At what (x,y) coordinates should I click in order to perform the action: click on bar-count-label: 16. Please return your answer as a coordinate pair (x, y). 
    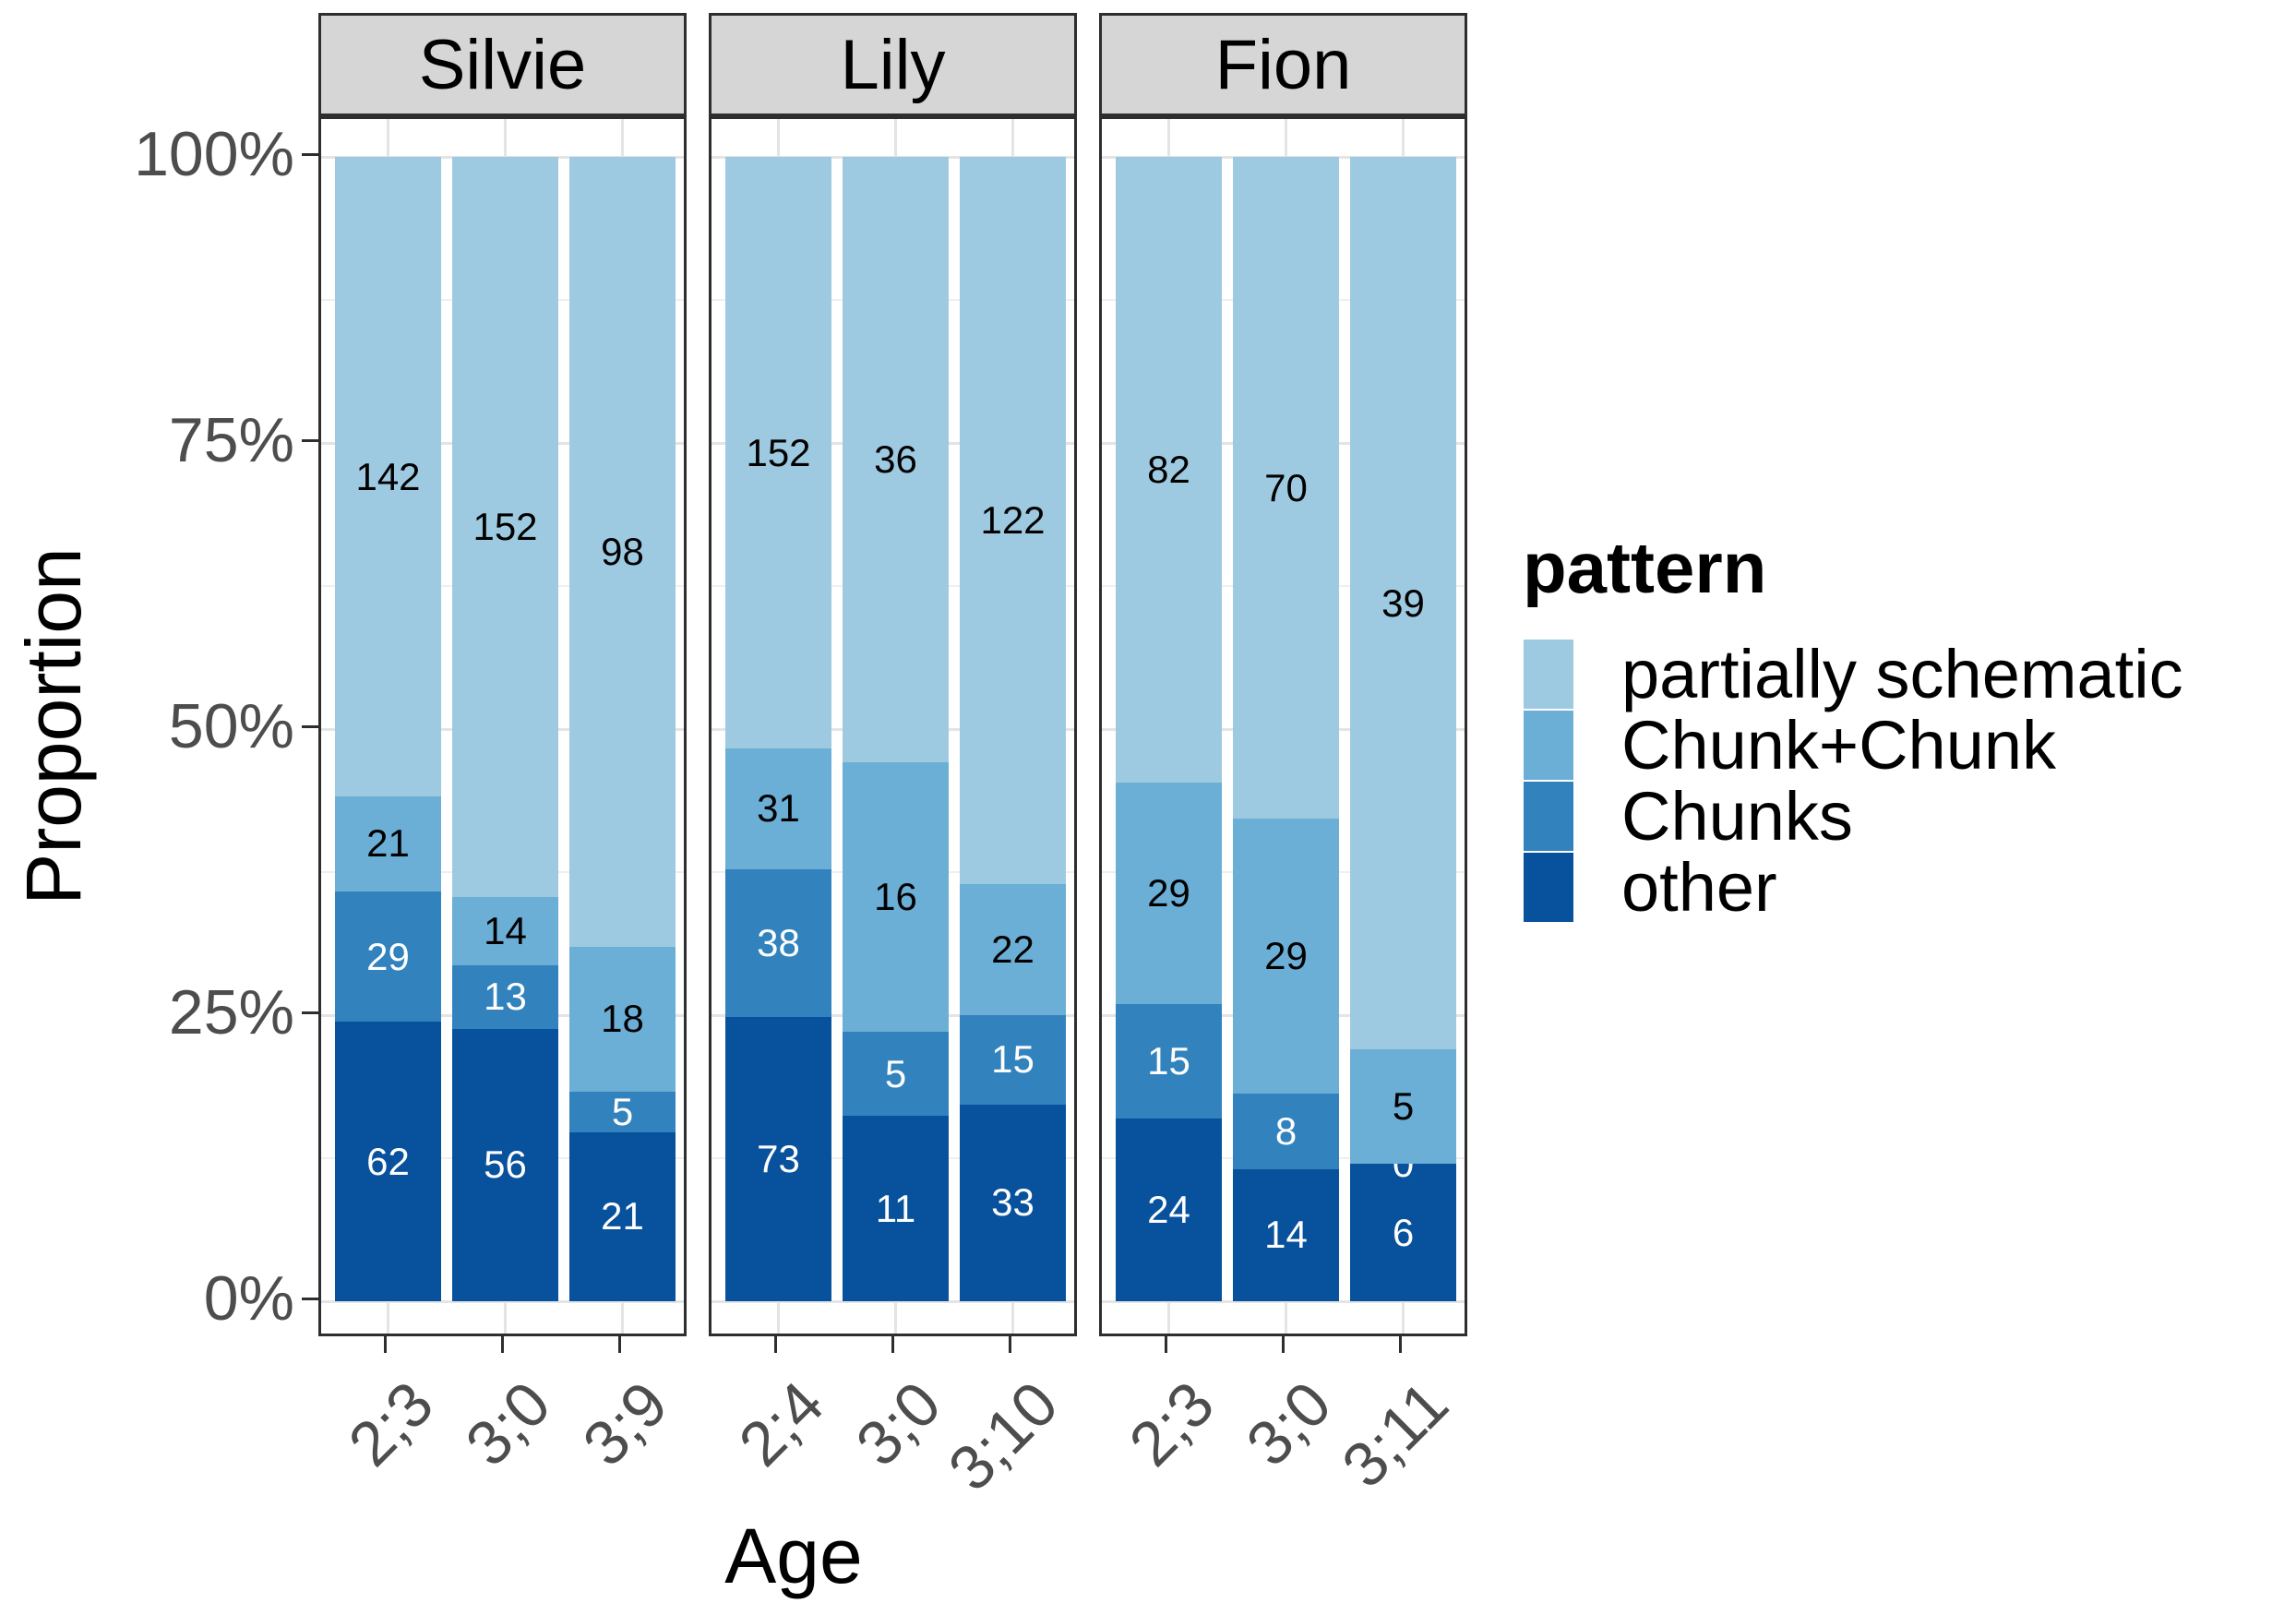
    Looking at the image, I should click on (895, 897).